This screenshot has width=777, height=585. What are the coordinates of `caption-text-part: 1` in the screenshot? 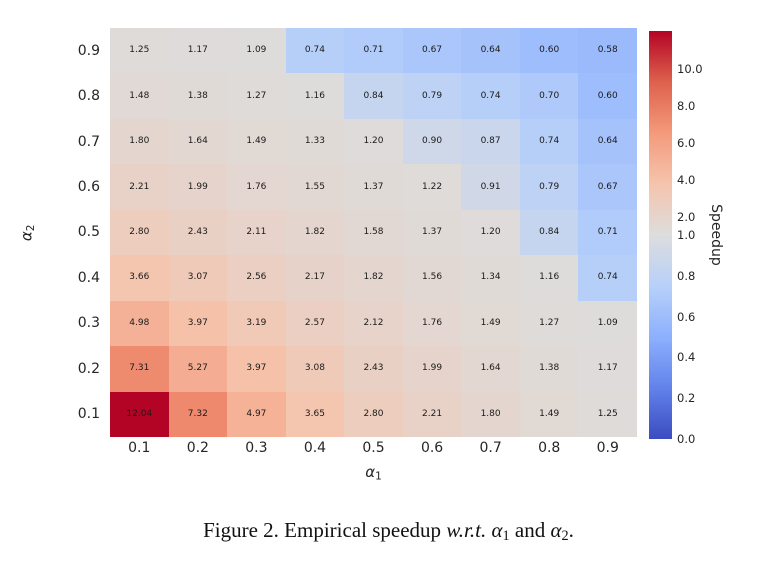 It's located at (506, 535).